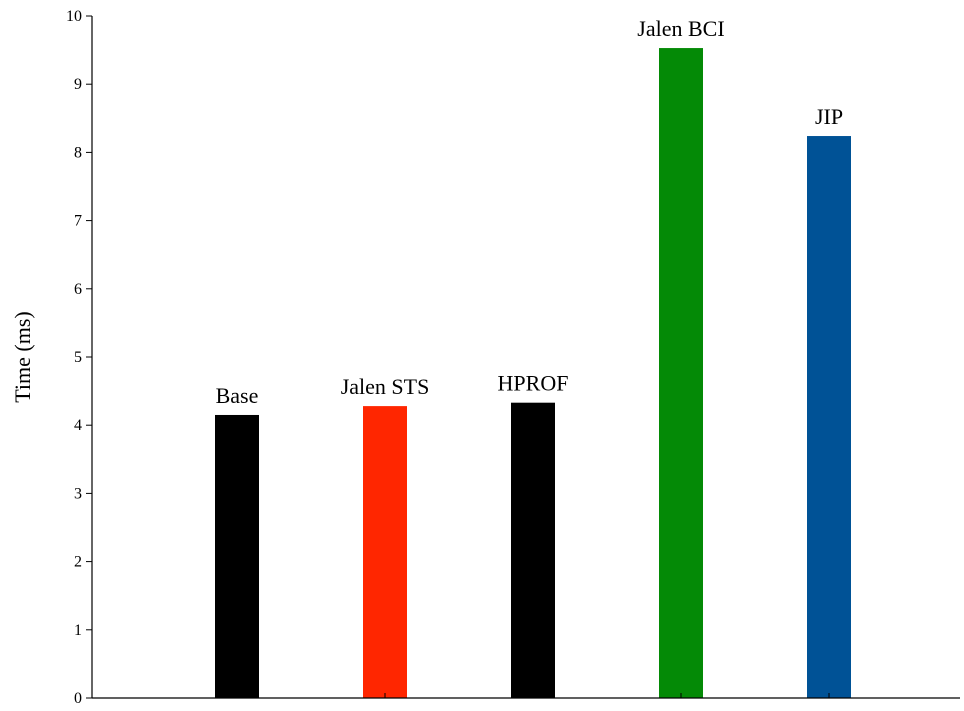  Describe the element at coordinates (78, 630) in the screenshot. I see `y-tick-label: 1` at that location.